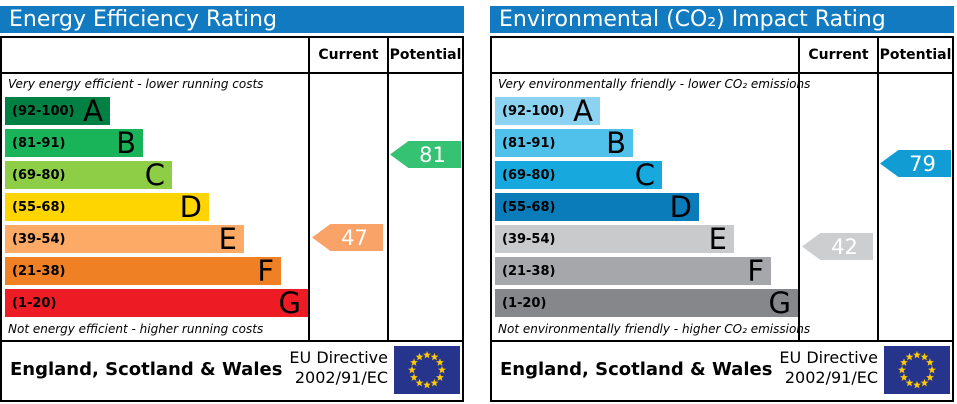 The image size is (957, 404). What do you see at coordinates (922, 163) in the screenshot?
I see `potential-rating-value: 79` at bounding box center [922, 163].